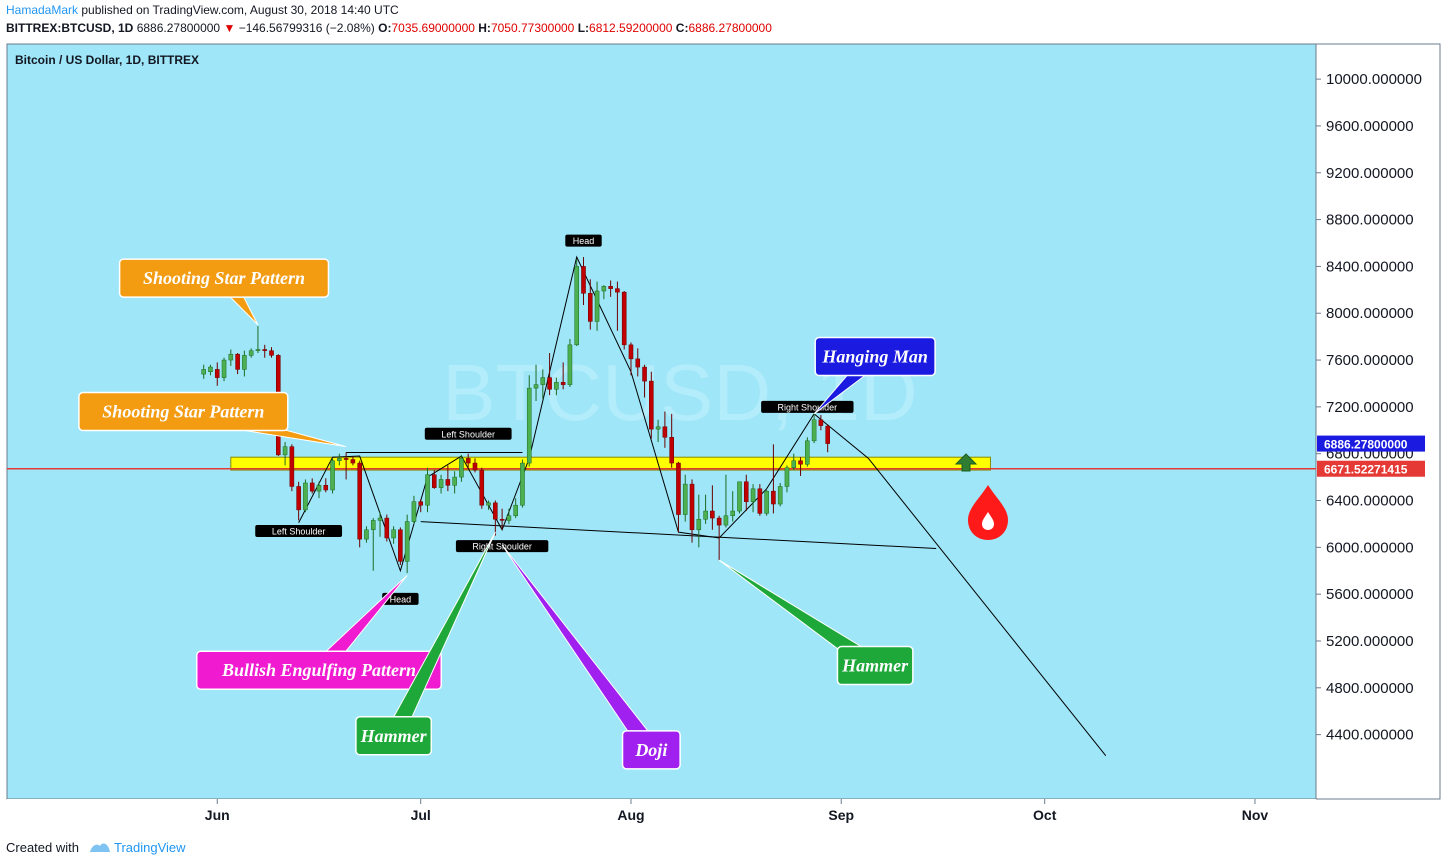 The image size is (1443, 866). Describe the element at coordinates (661, 814) in the screenshot. I see `time-axis` at that location.